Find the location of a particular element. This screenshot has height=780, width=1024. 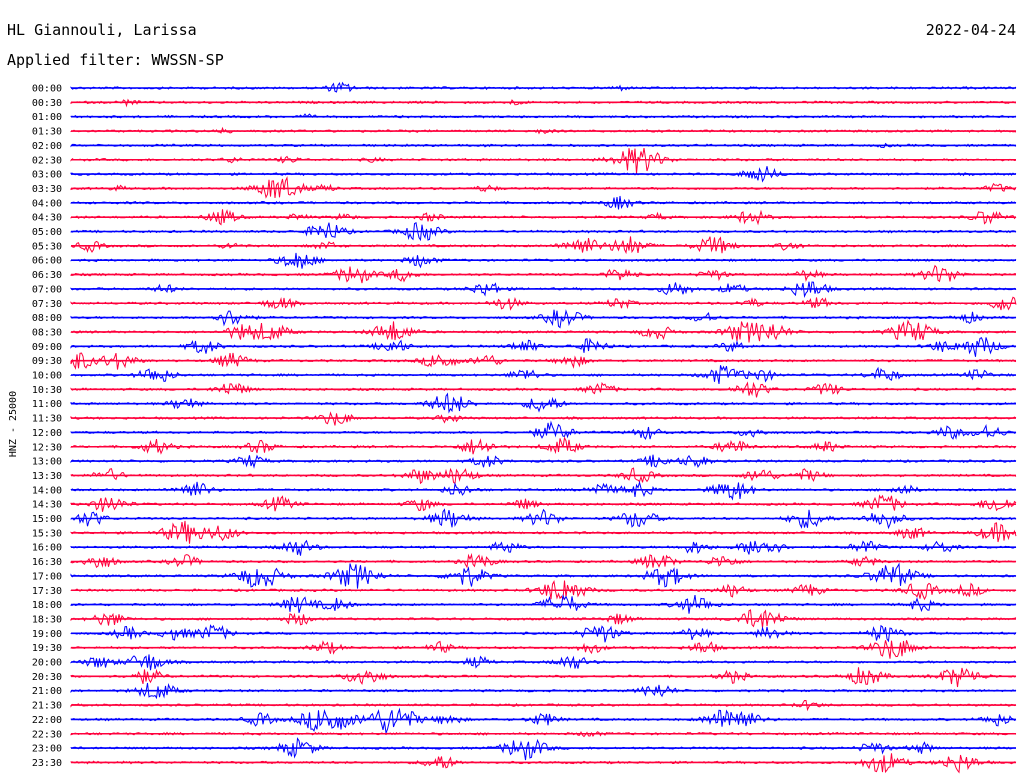

row-time-label: 07:30 is located at coordinates (47, 304).